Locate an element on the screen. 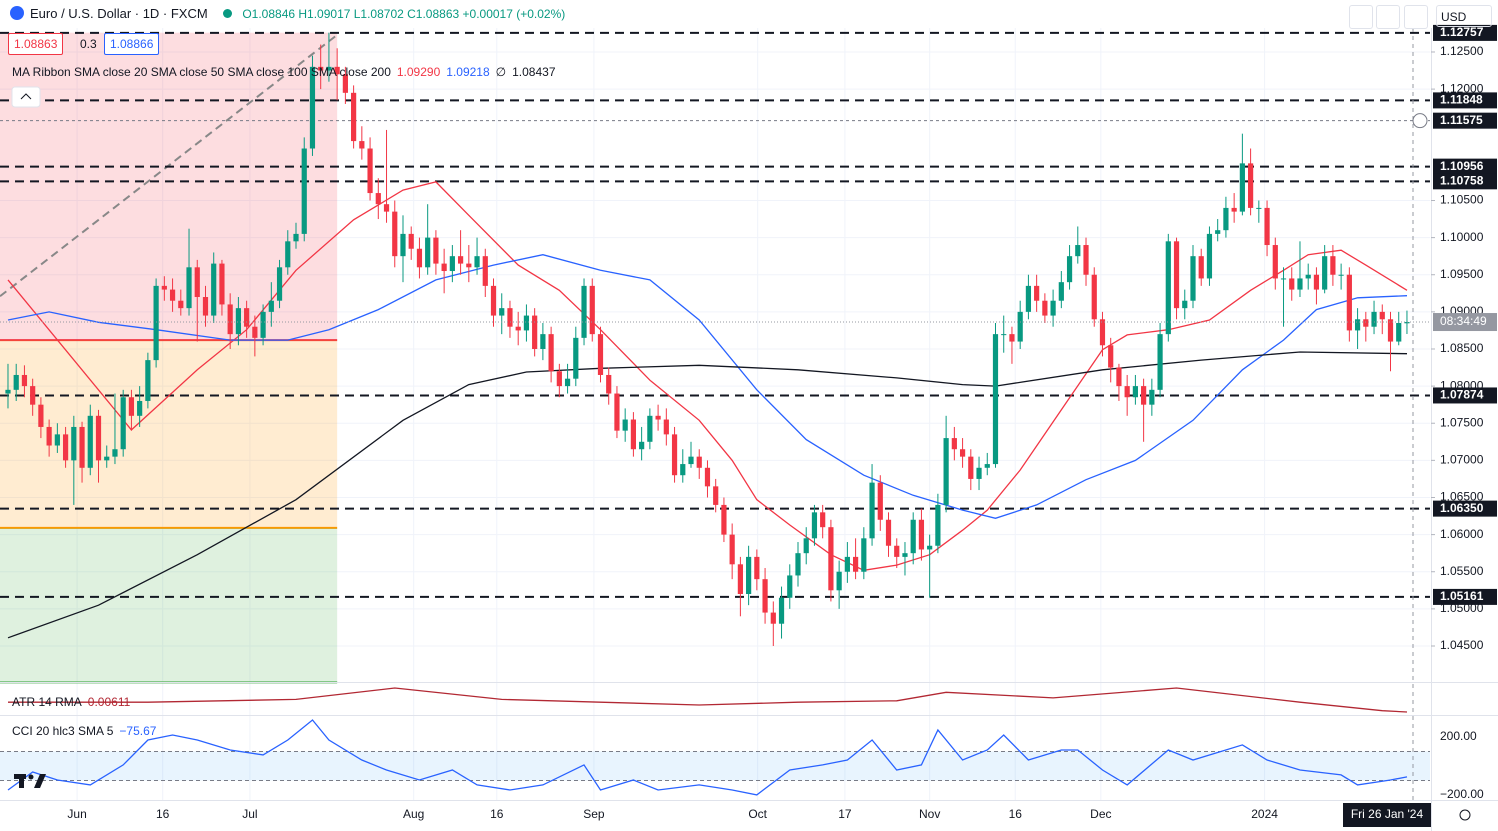 This screenshot has height=831, width=1498. level-label: 1.06350 is located at coordinates (1462, 508).